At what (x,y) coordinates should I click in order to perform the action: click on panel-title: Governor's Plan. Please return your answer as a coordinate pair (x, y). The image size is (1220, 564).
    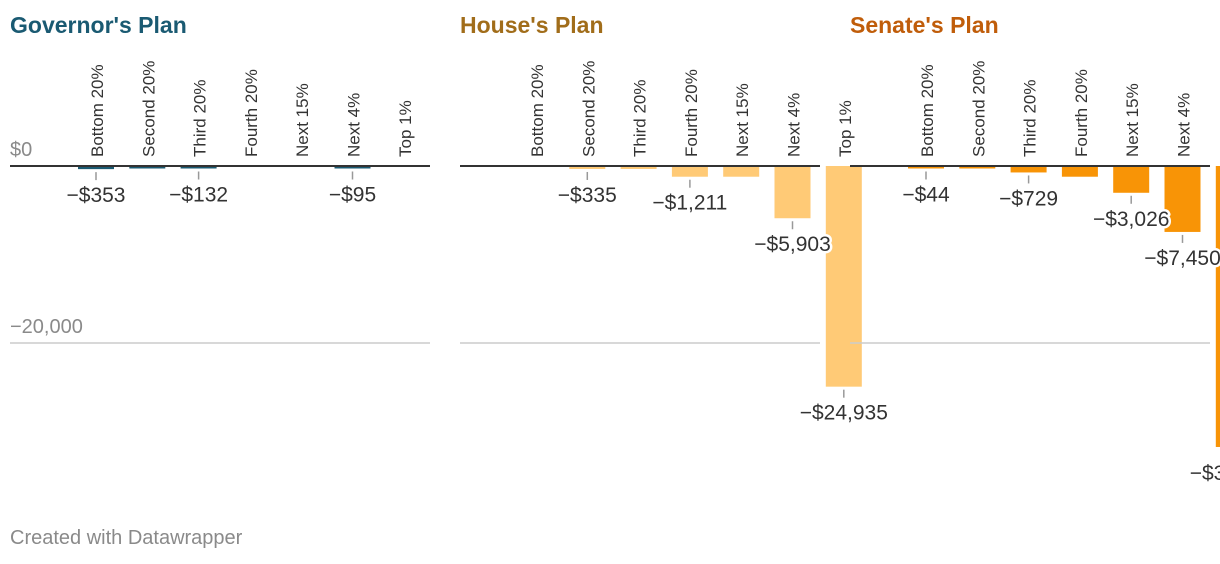
    Looking at the image, I should click on (98, 25).